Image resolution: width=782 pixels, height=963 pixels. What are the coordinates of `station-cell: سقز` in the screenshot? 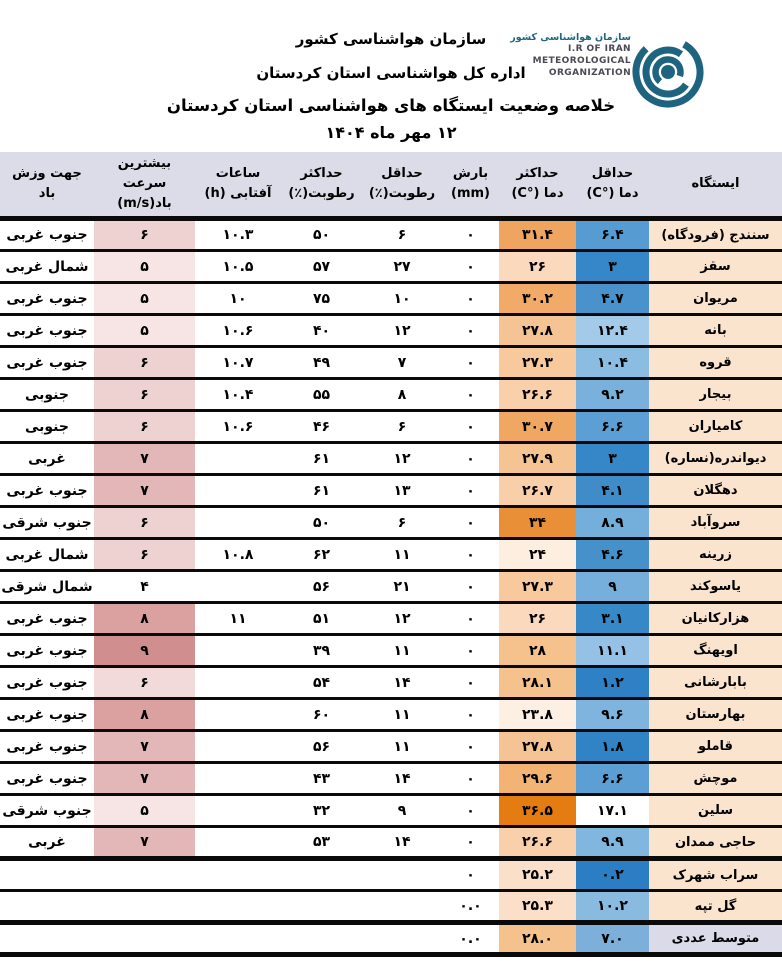 It's located at (715, 266).